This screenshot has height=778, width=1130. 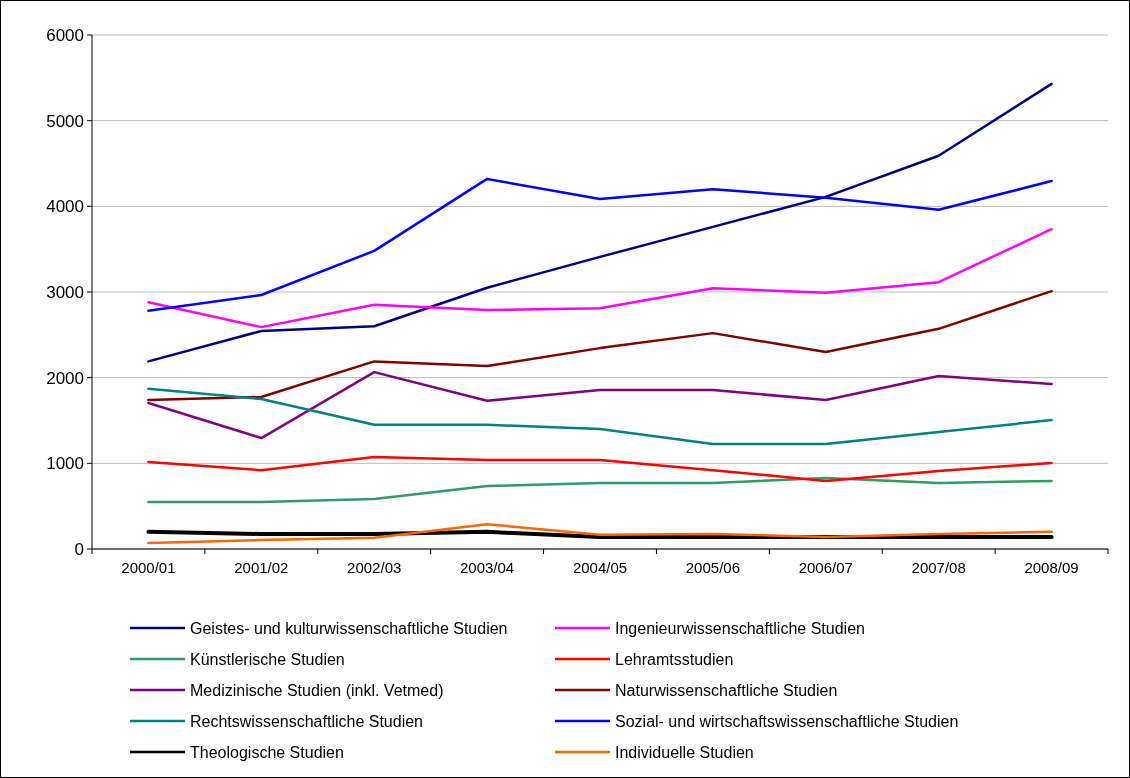 What do you see at coordinates (487, 567) in the screenshot?
I see `x-tick-label: 2003/04` at bounding box center [487, 567].